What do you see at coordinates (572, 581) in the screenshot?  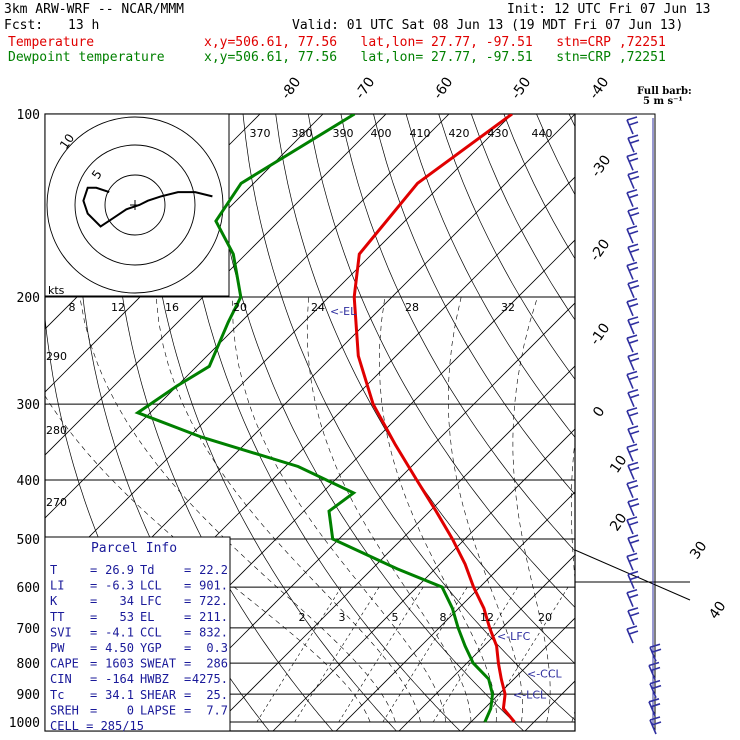 I see `moist-adiabat-line` at bounding box center [572, 581].